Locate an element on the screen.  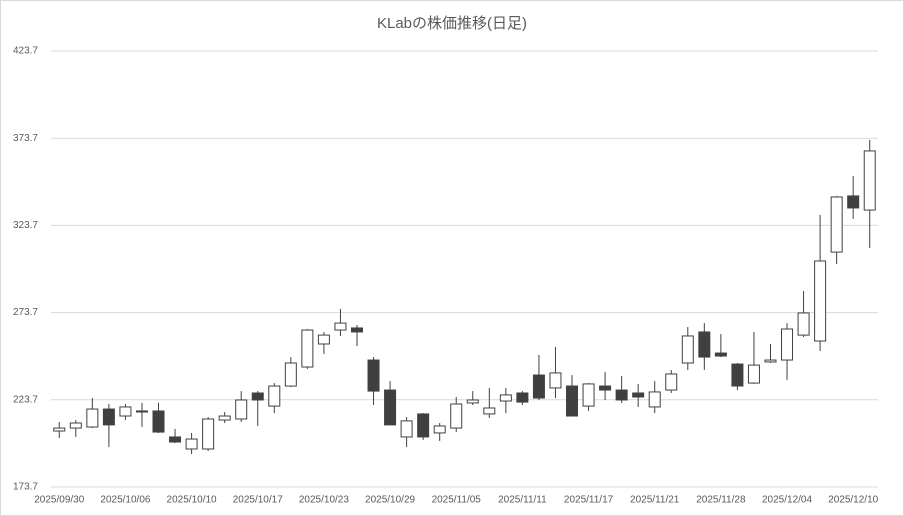
x-tick-label: 2025/10/29 is located at coordinates (390, 500).